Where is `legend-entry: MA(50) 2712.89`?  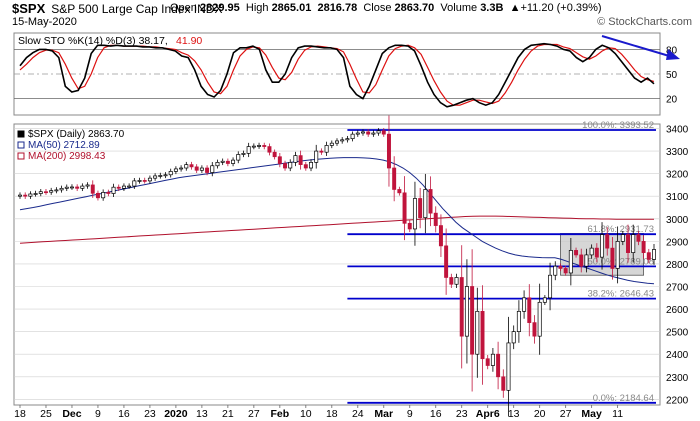
legend-entry: MA(50) 2712.89 is located at coordinates (64, 145).